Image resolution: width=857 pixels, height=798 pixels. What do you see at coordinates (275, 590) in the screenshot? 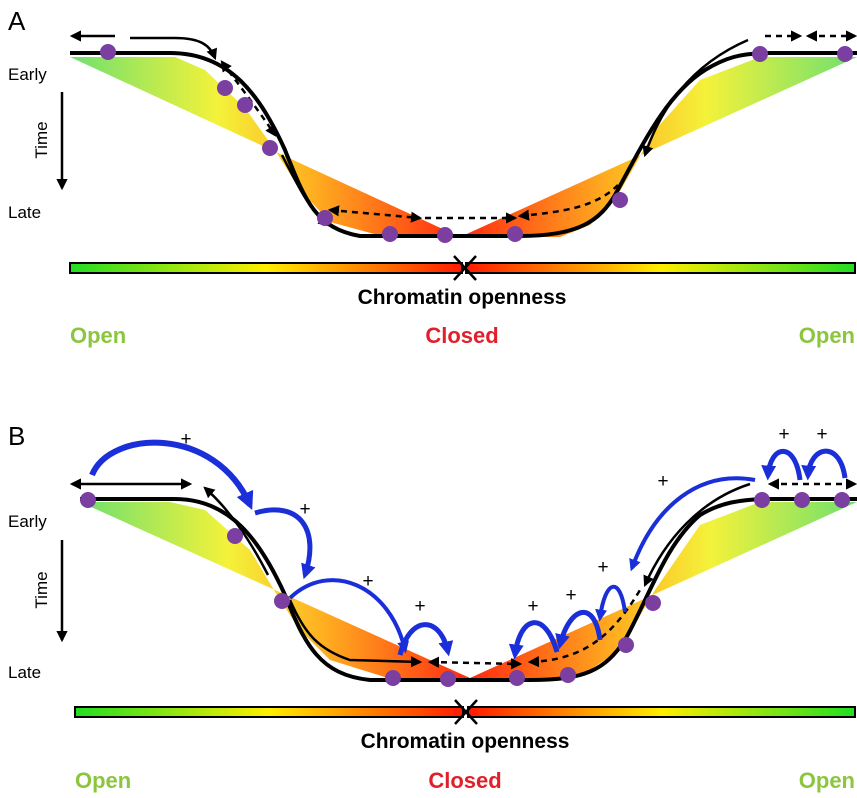
I see `left-openness-wedge` at bounding box center [275, 590].